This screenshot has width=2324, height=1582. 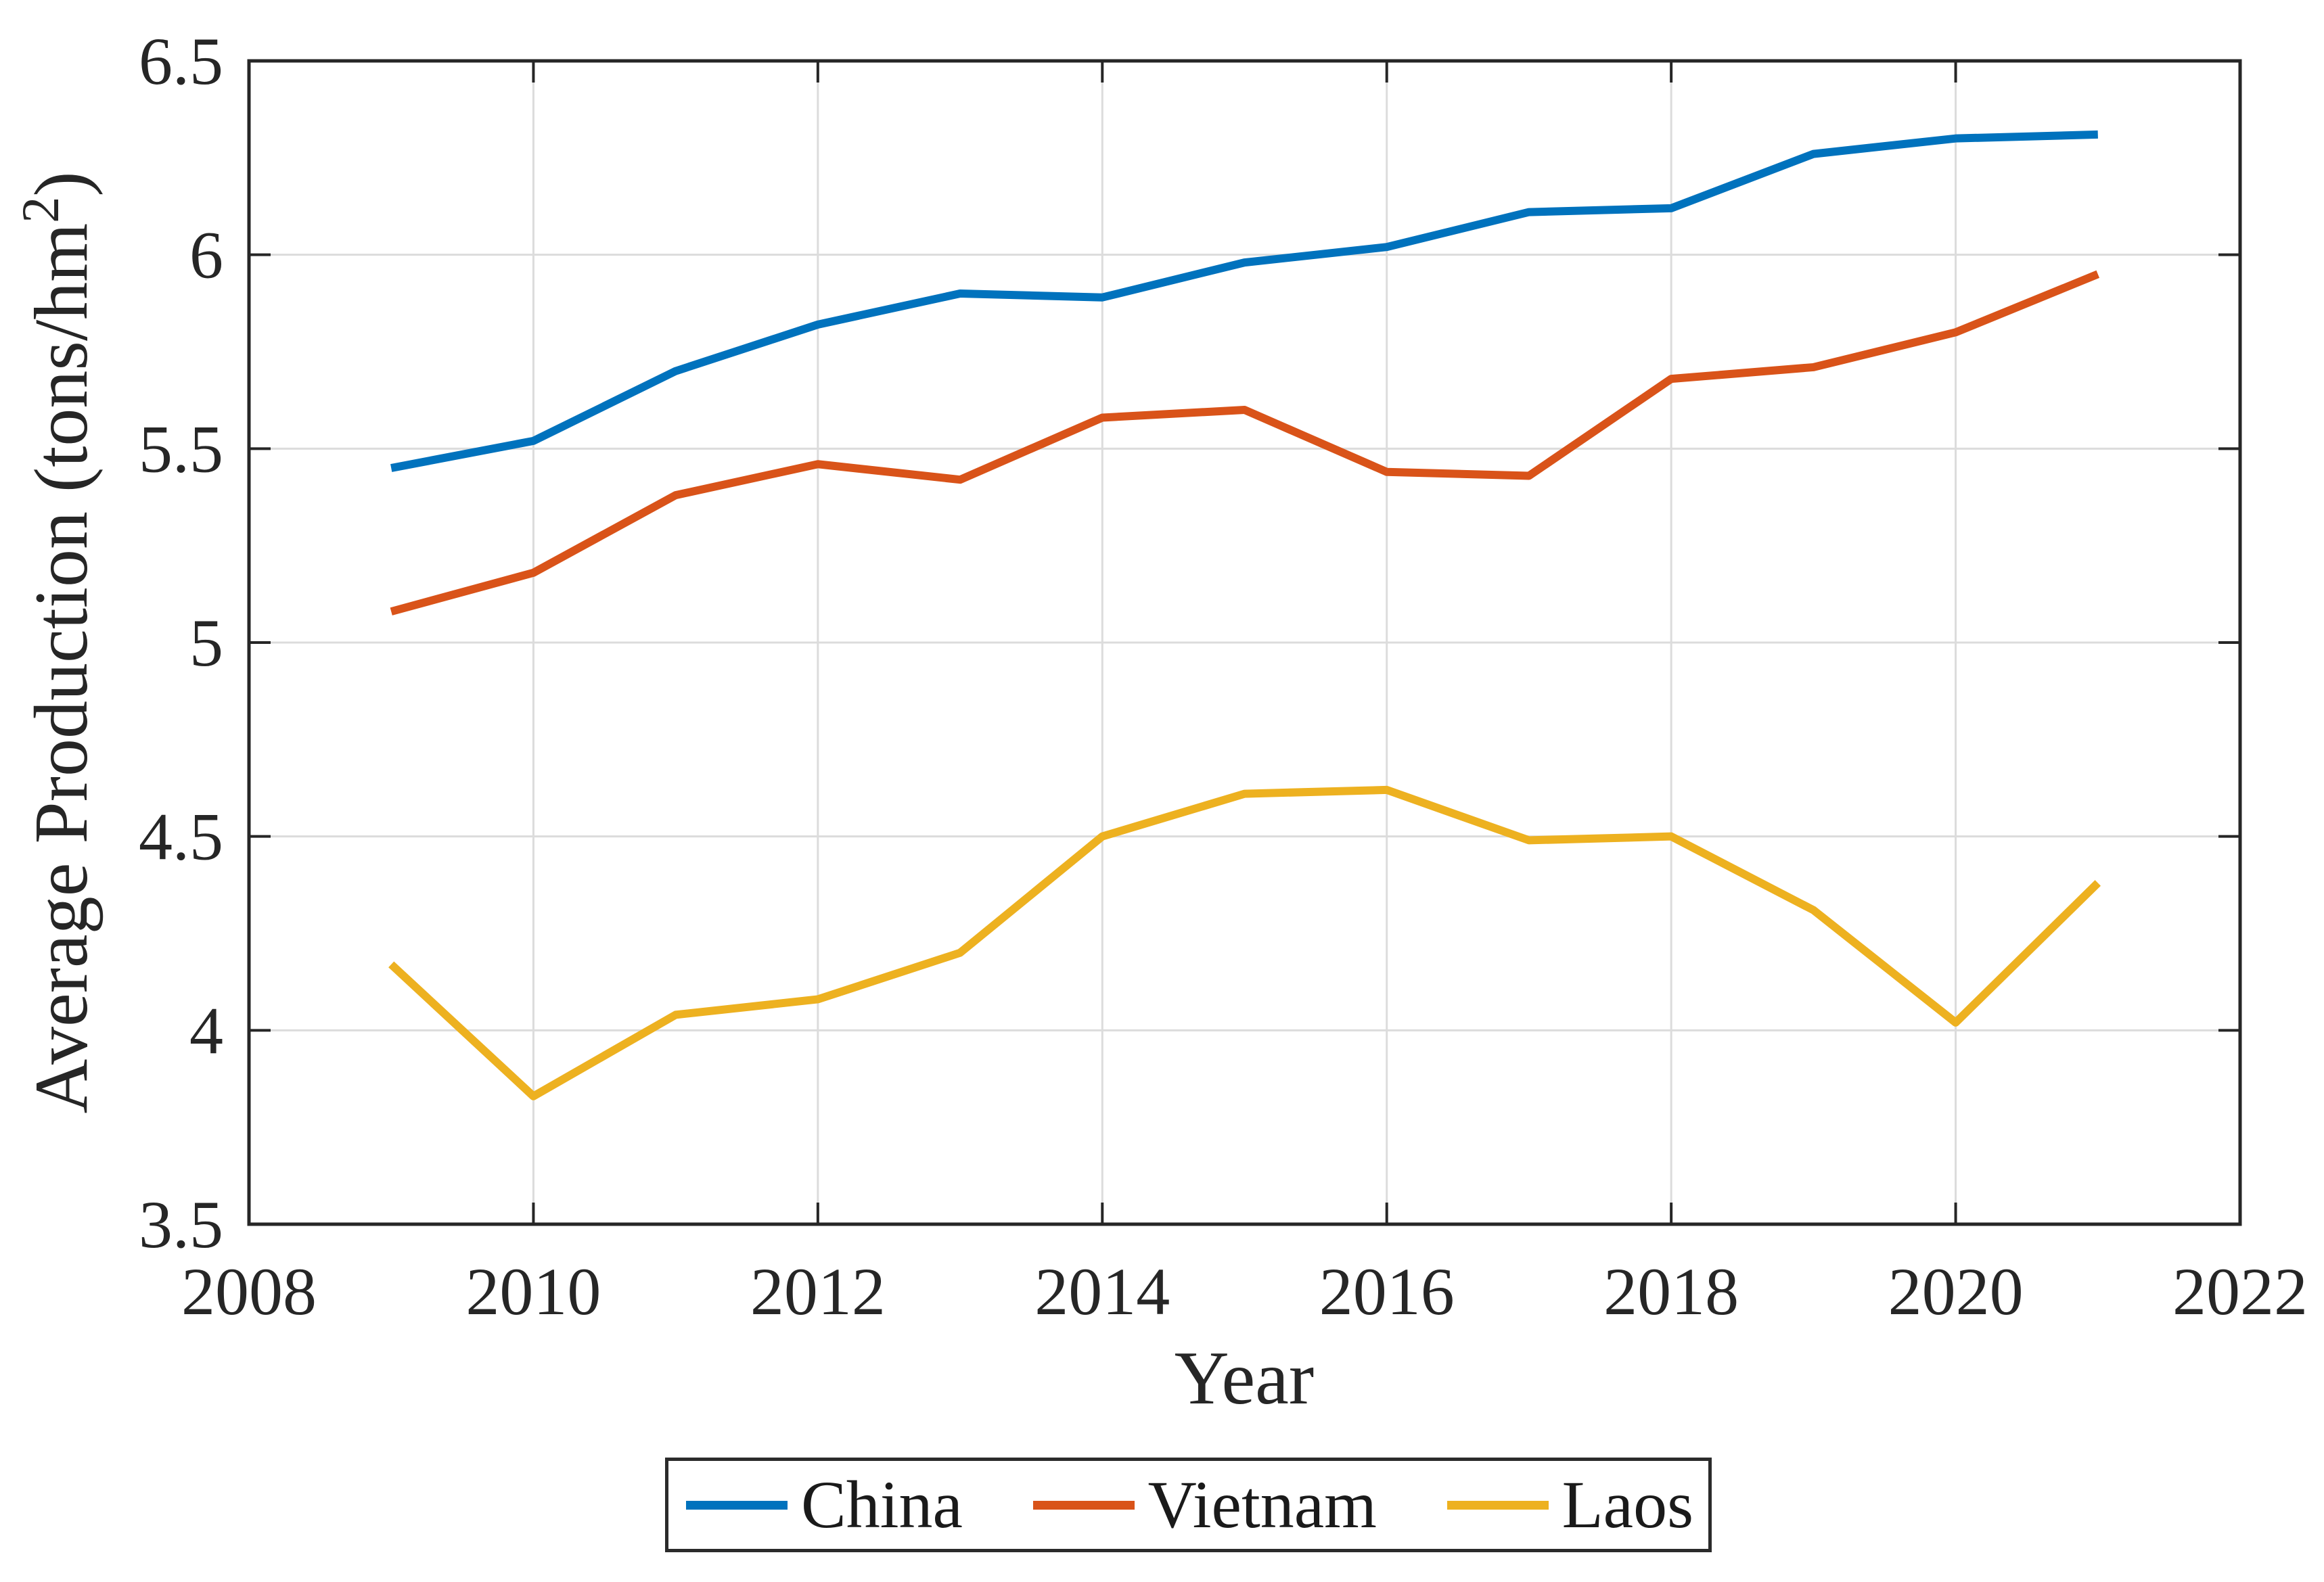 I want to click on x-axis-title: Year, so click(x=1244, y=1378).